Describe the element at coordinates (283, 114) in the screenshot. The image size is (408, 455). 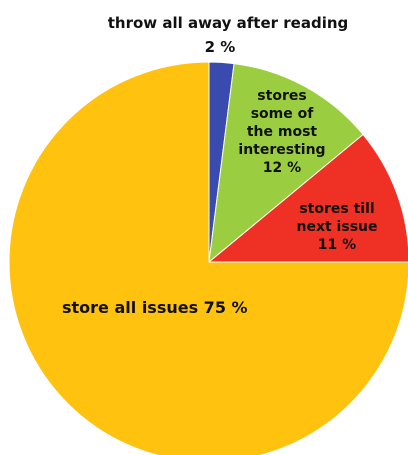
I see `label-stores-some-line2: some of` at that location.